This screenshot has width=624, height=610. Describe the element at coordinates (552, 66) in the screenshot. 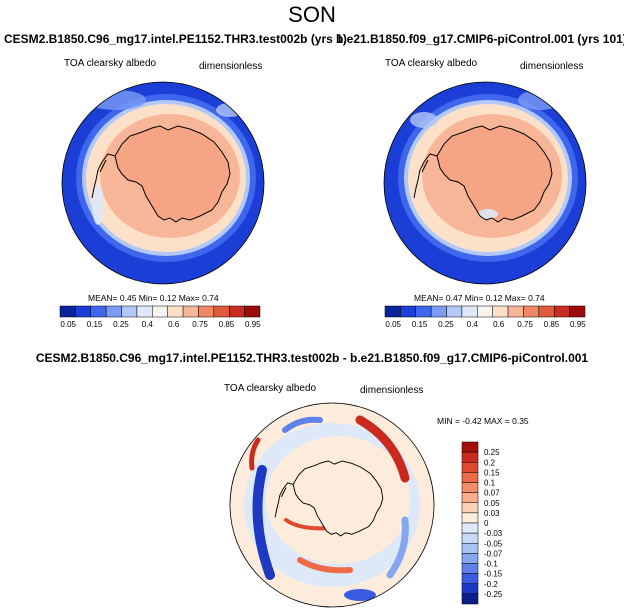

I see `right-units-label: dimensionless` at that location.